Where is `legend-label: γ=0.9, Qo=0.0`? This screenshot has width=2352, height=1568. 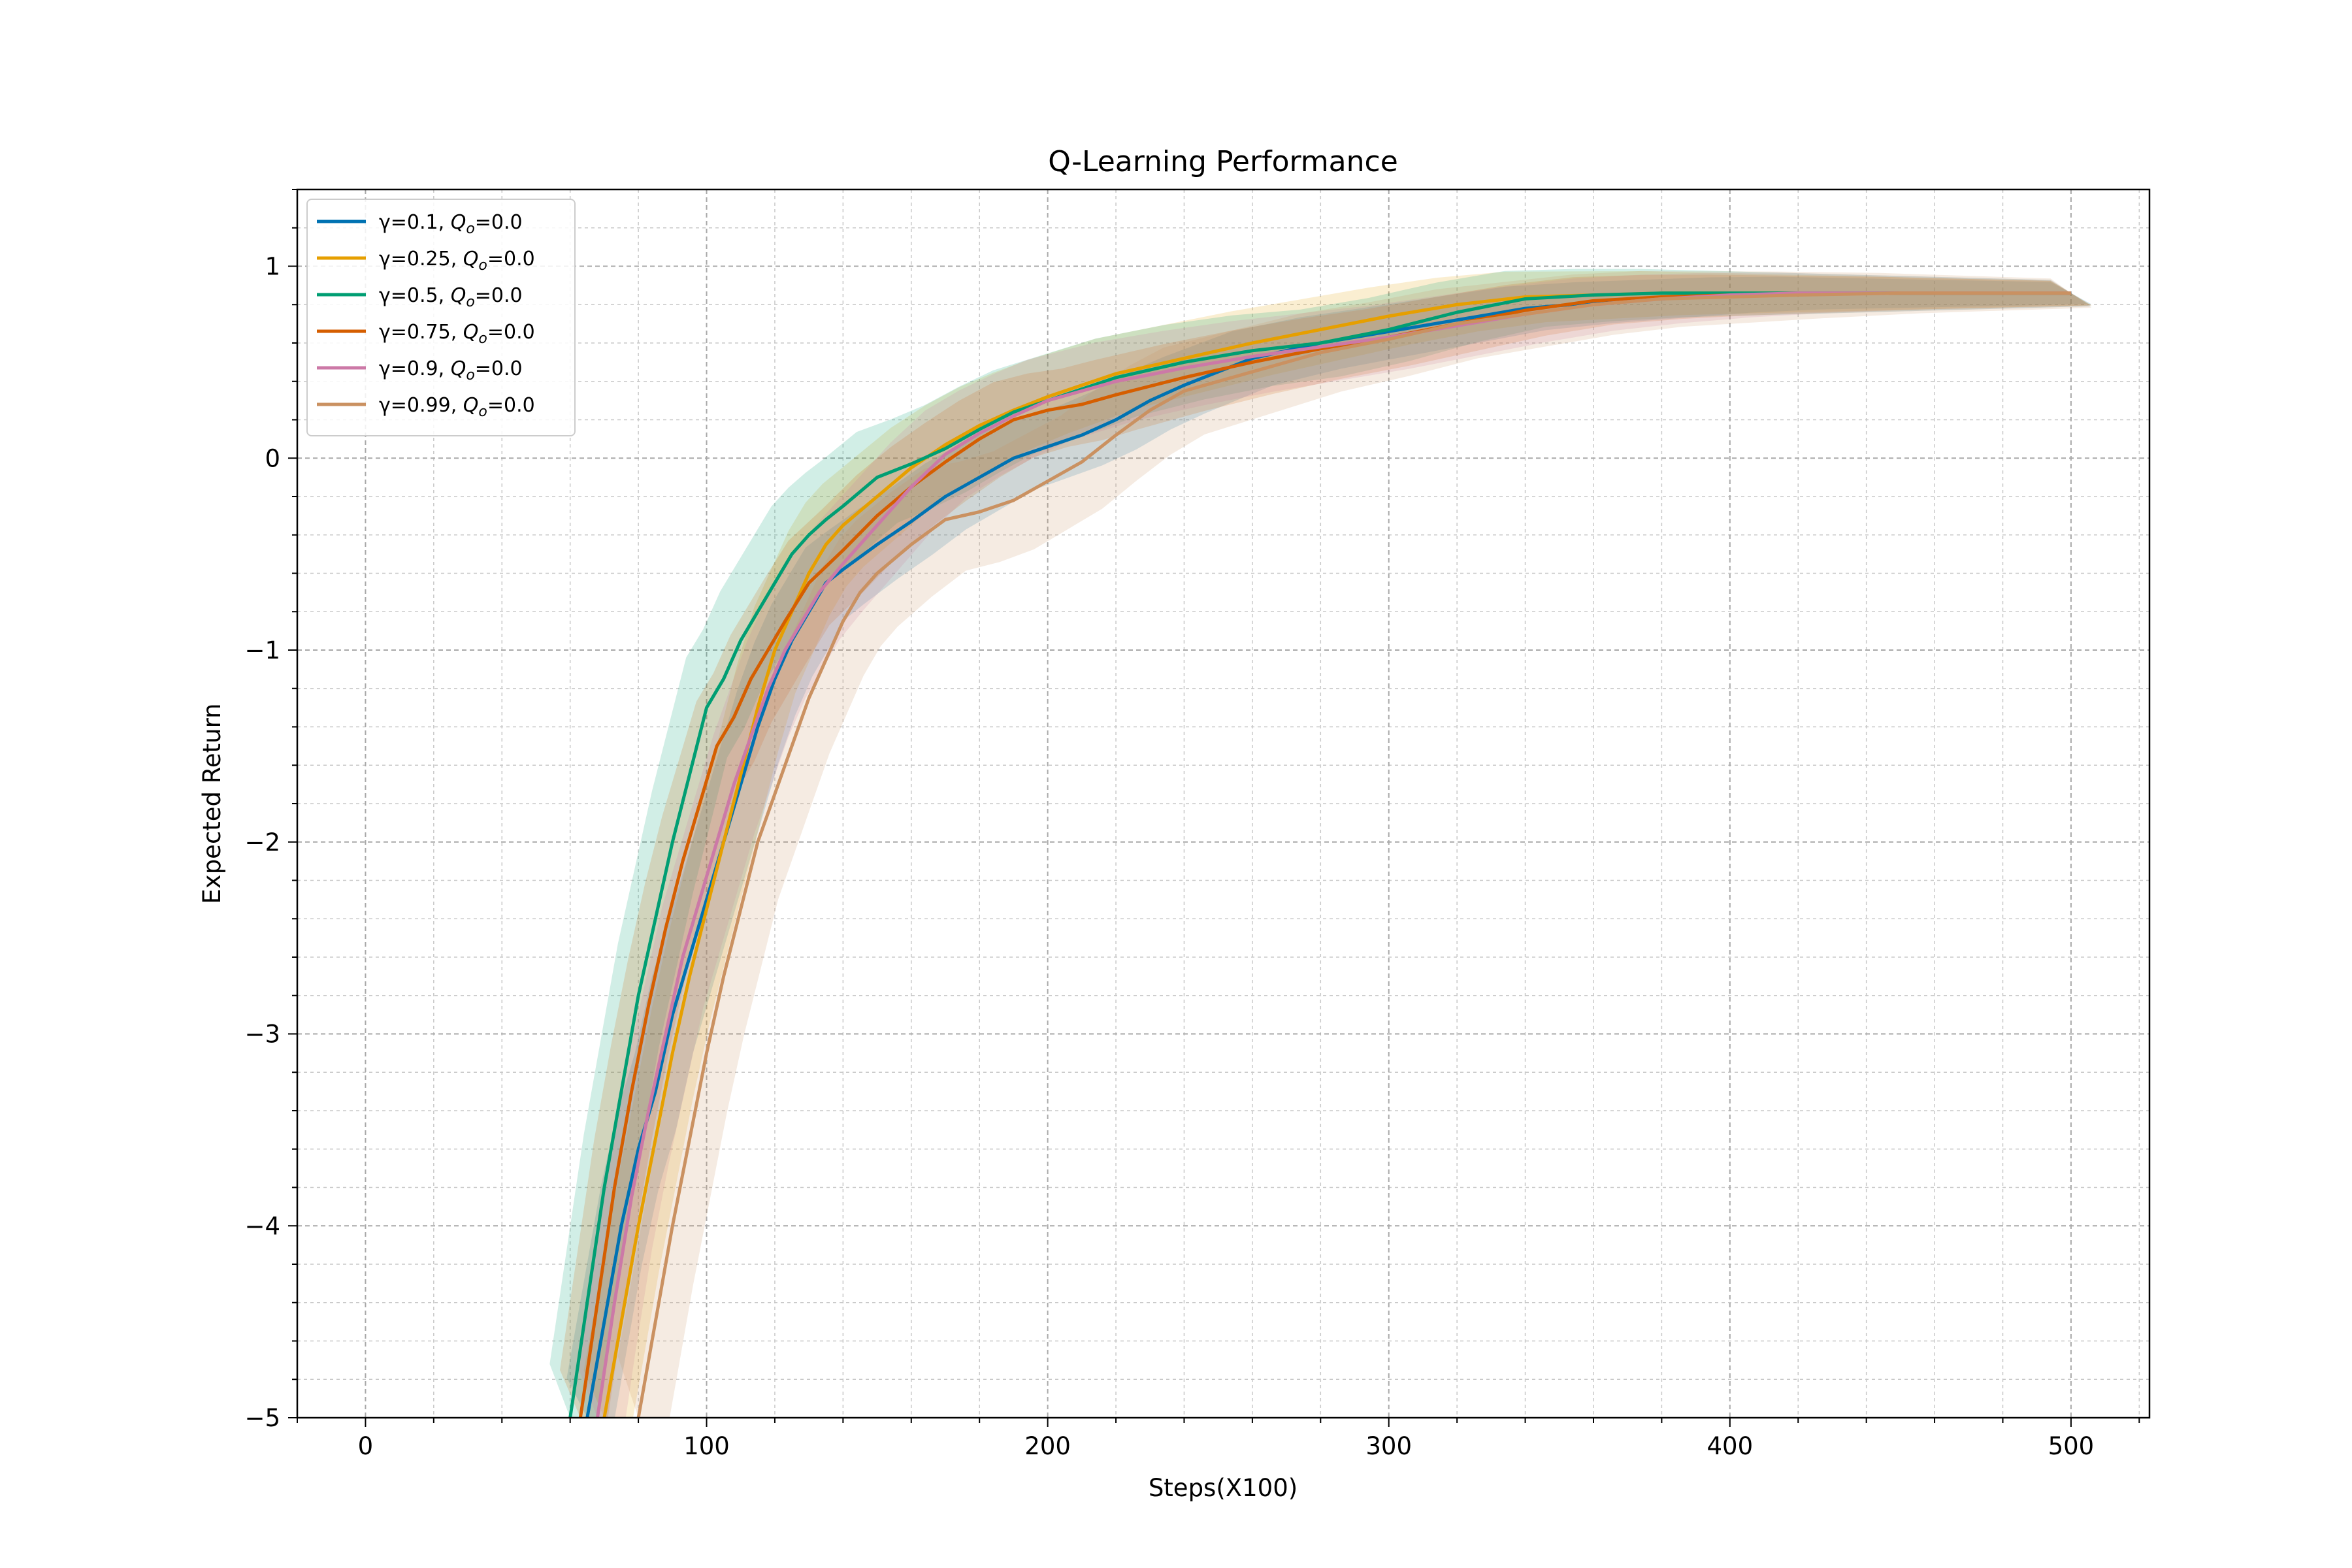
legend-label: γ=0.9, Qo=0.0 is located at coordinates (451, 370).